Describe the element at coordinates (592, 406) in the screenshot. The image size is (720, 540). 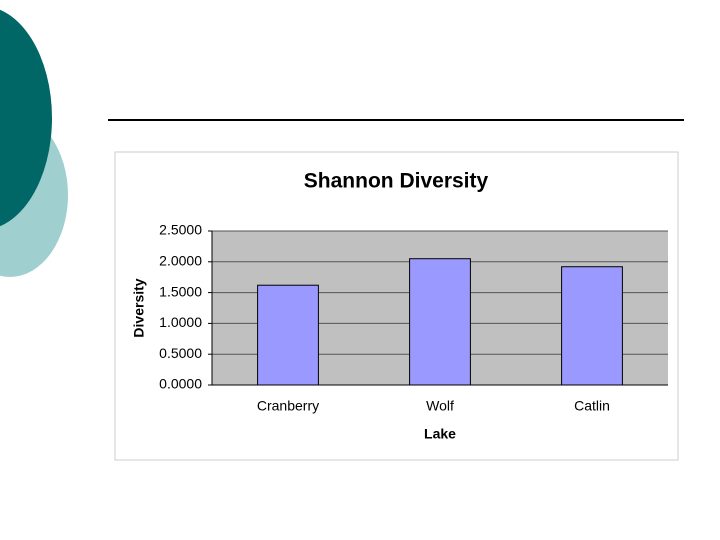
I see `x-tick-label: Catlin` at that location.